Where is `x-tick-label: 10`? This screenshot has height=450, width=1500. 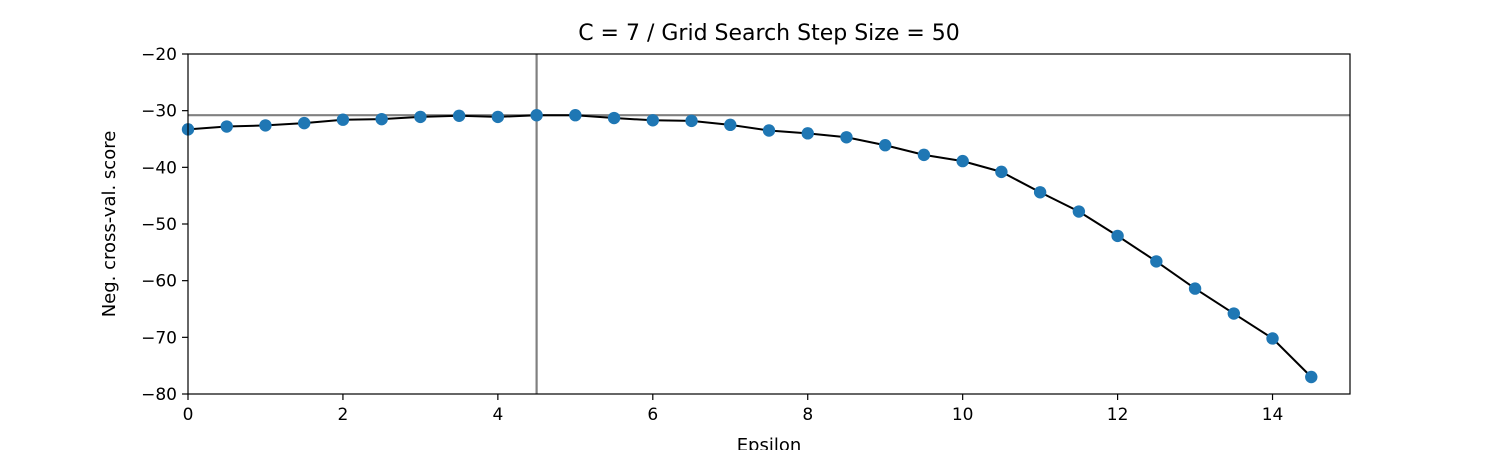
x-tick-label: 10 is located at coordinates (963, 415).